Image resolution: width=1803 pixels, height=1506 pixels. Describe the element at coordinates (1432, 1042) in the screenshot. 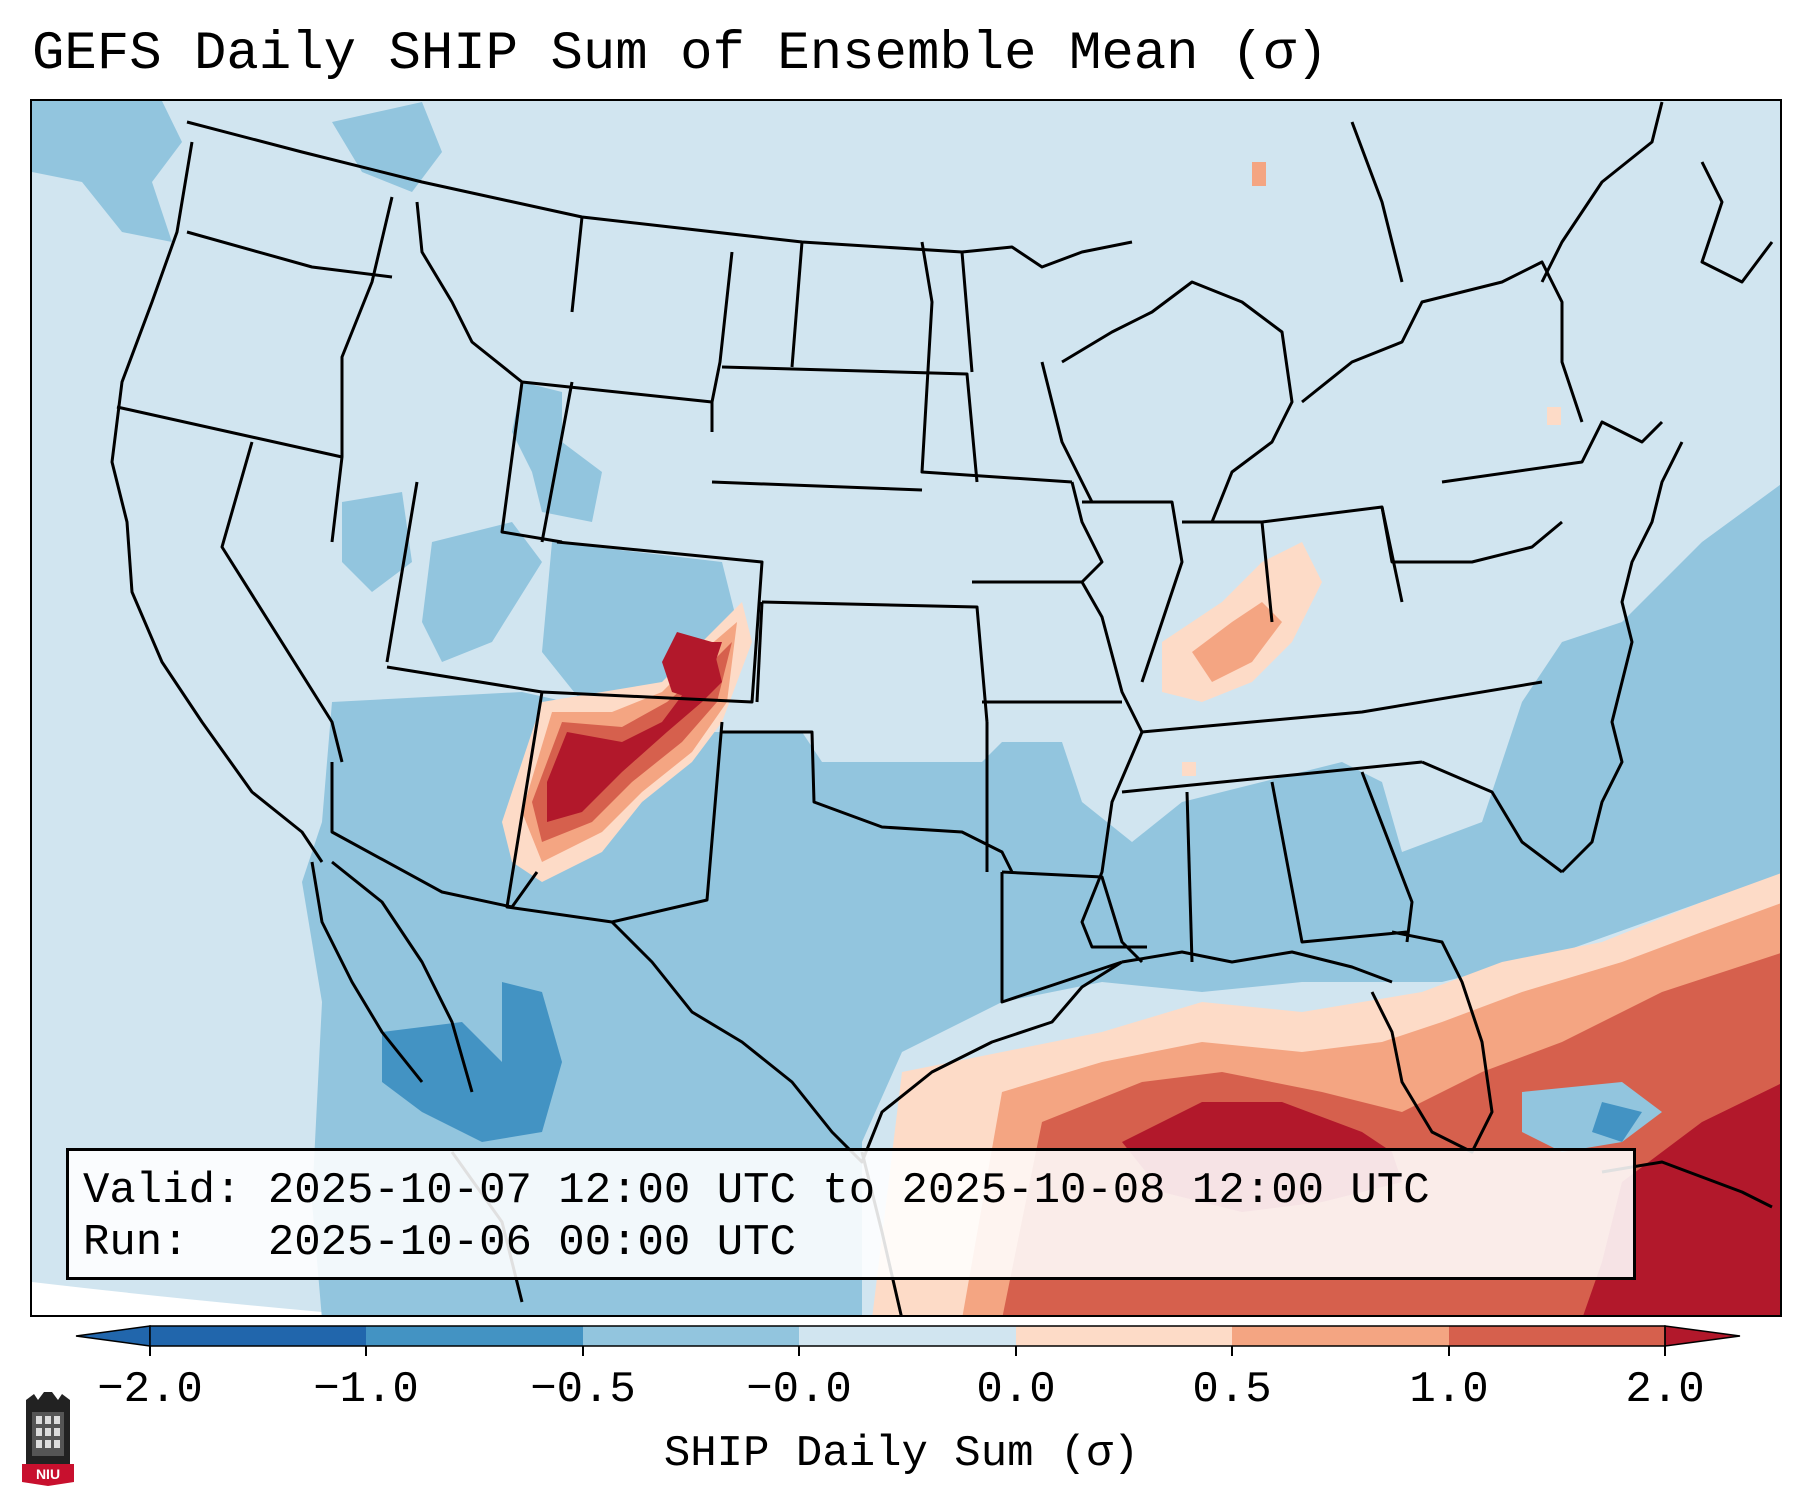

I see `florida-coast` at that location.